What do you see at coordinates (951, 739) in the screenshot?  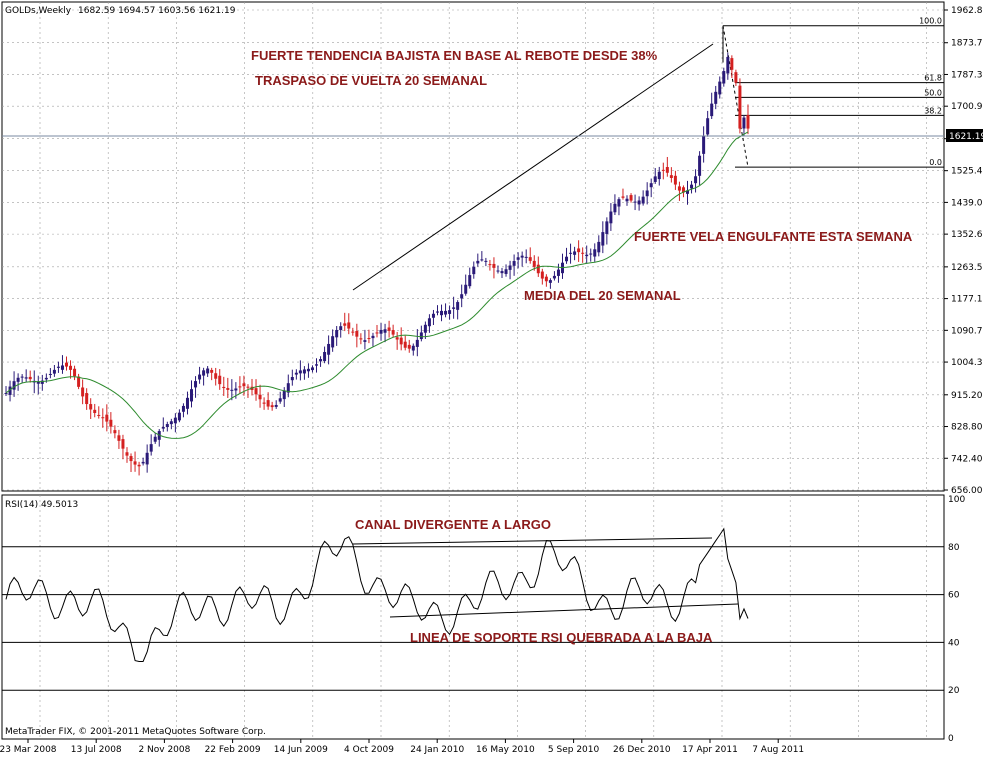 I see `rsi-tick-label: 0` at bounding box center [951, 739].